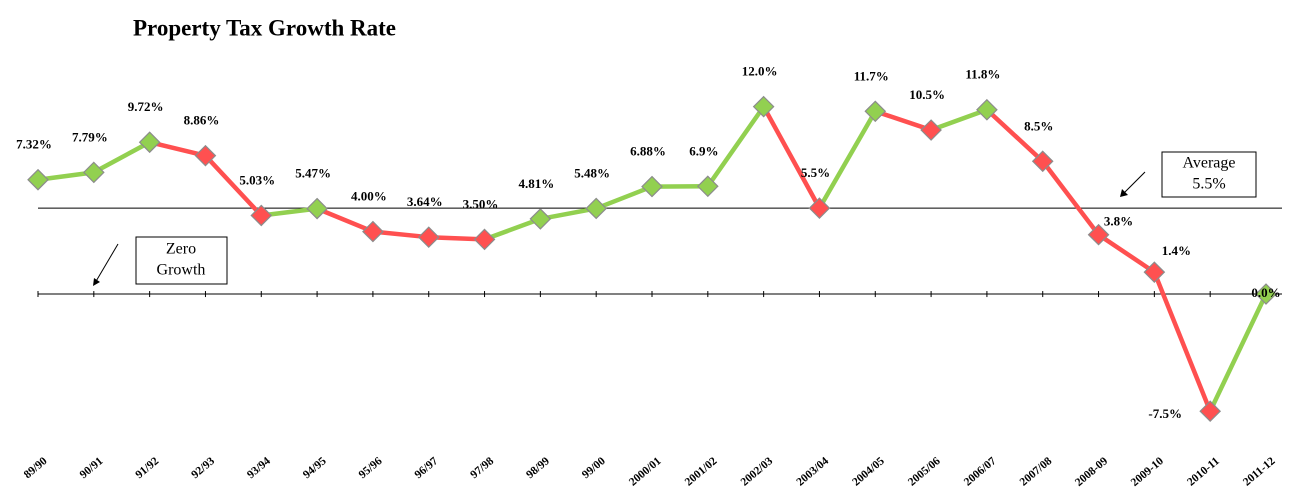 The height and width of the screenshot is (504, 1292). Describe the element at coordinates (147, 468) in the screenshot. I see `x-tick-label: 91/92` at that location.